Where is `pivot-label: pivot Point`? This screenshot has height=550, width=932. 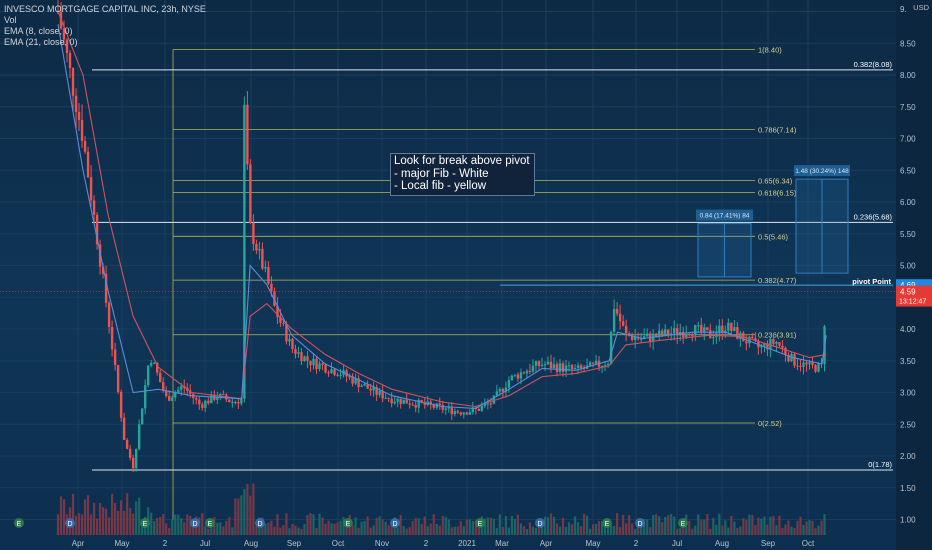
pivot-label: pivot Point is located at coordinates (871, 281).